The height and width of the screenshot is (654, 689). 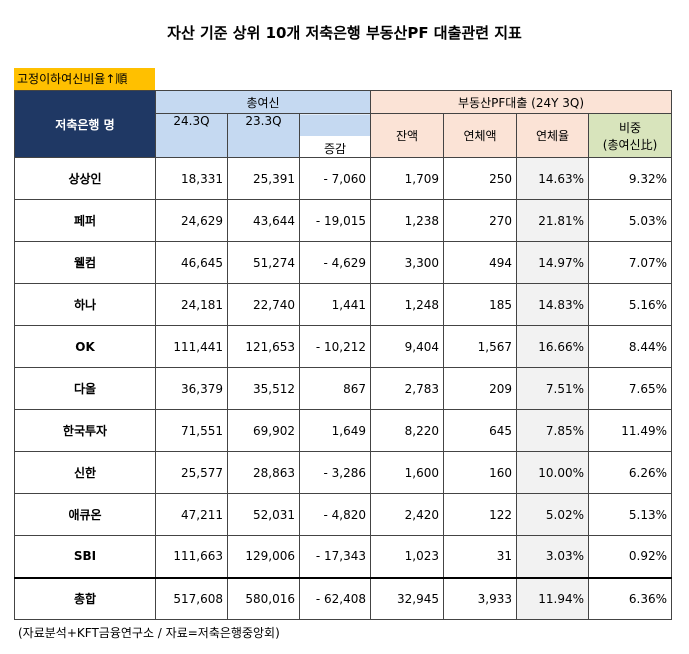 I want to click on cell: 129,006, so click(x=263, y=556).